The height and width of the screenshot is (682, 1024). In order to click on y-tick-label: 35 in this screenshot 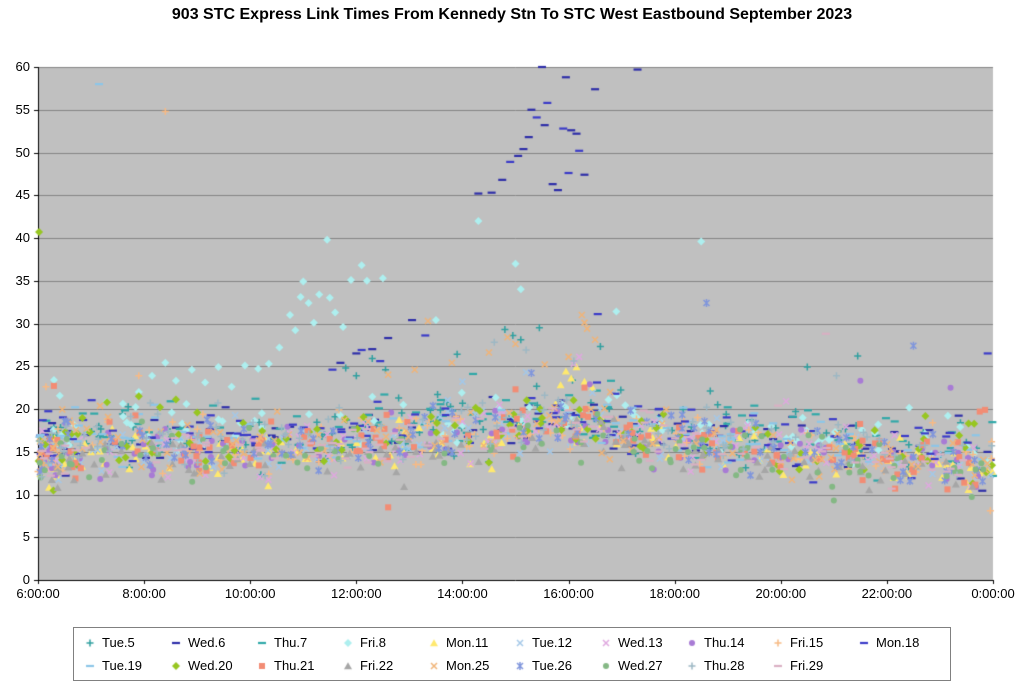, I will do `click(22, 280)`.